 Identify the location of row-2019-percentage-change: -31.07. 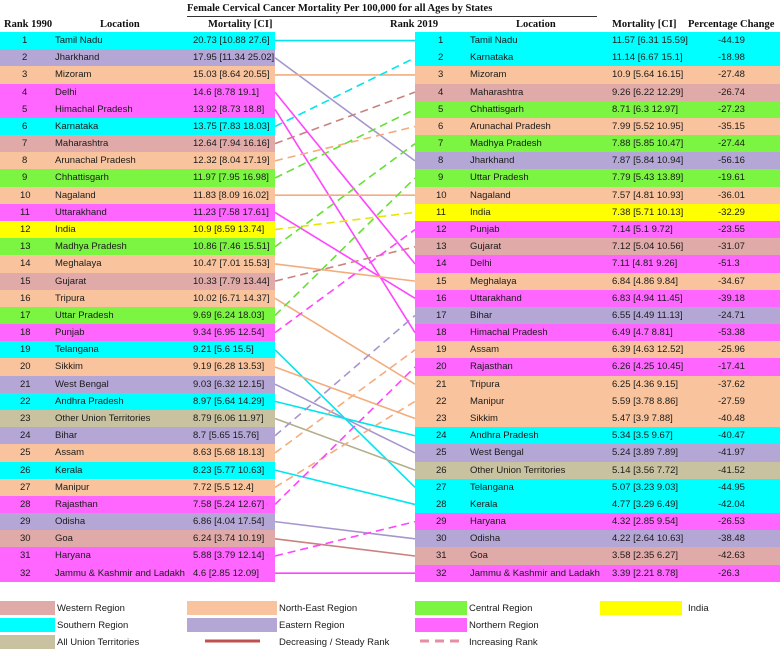
(731, 247).